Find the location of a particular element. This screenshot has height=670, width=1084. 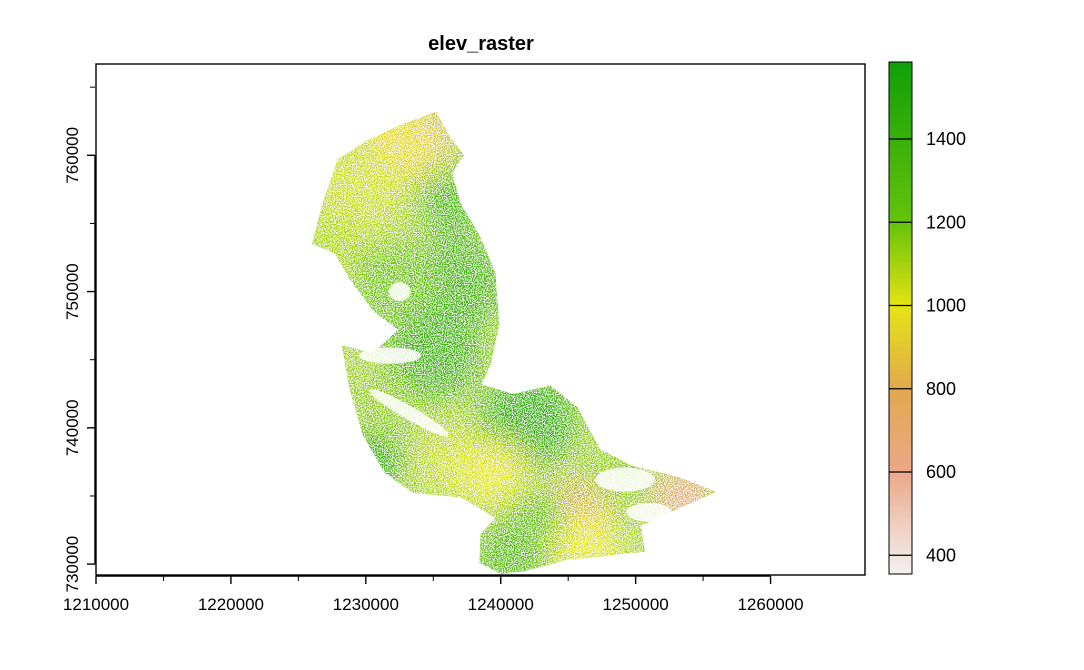

x-tick-label: 1250000 is located at coordinates (636, 604).